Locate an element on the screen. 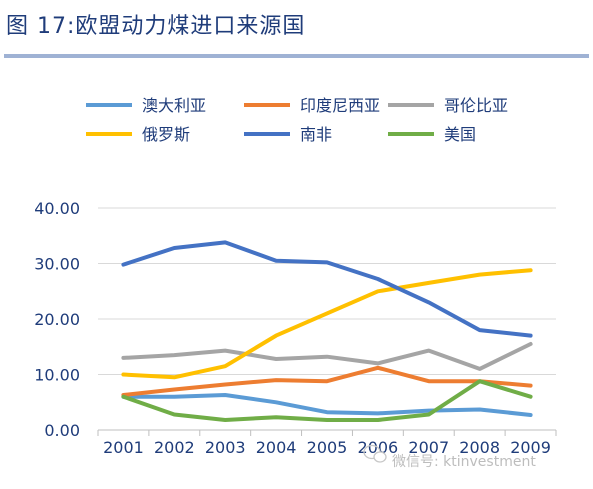  watermark: 微信号: ktinvestment is located at coordinates (449, 457).